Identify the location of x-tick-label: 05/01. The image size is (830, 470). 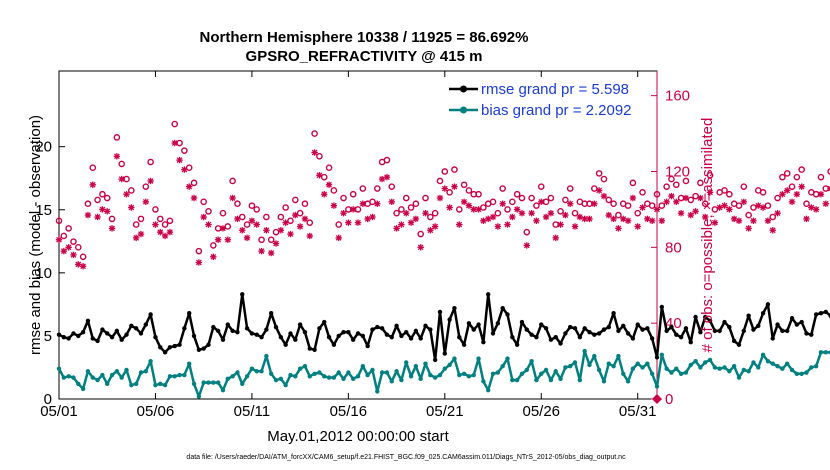
(59, 411).